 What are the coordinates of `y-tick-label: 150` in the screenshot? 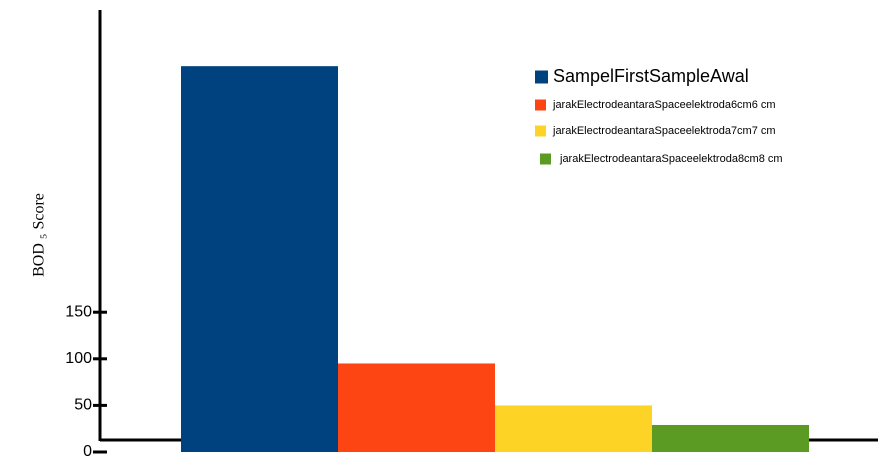 It's located at (78, 311).